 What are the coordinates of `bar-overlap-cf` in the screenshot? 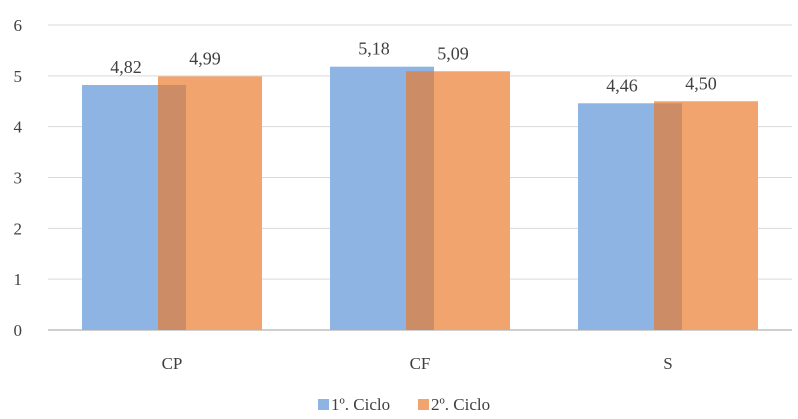 It's located at (420, 200).